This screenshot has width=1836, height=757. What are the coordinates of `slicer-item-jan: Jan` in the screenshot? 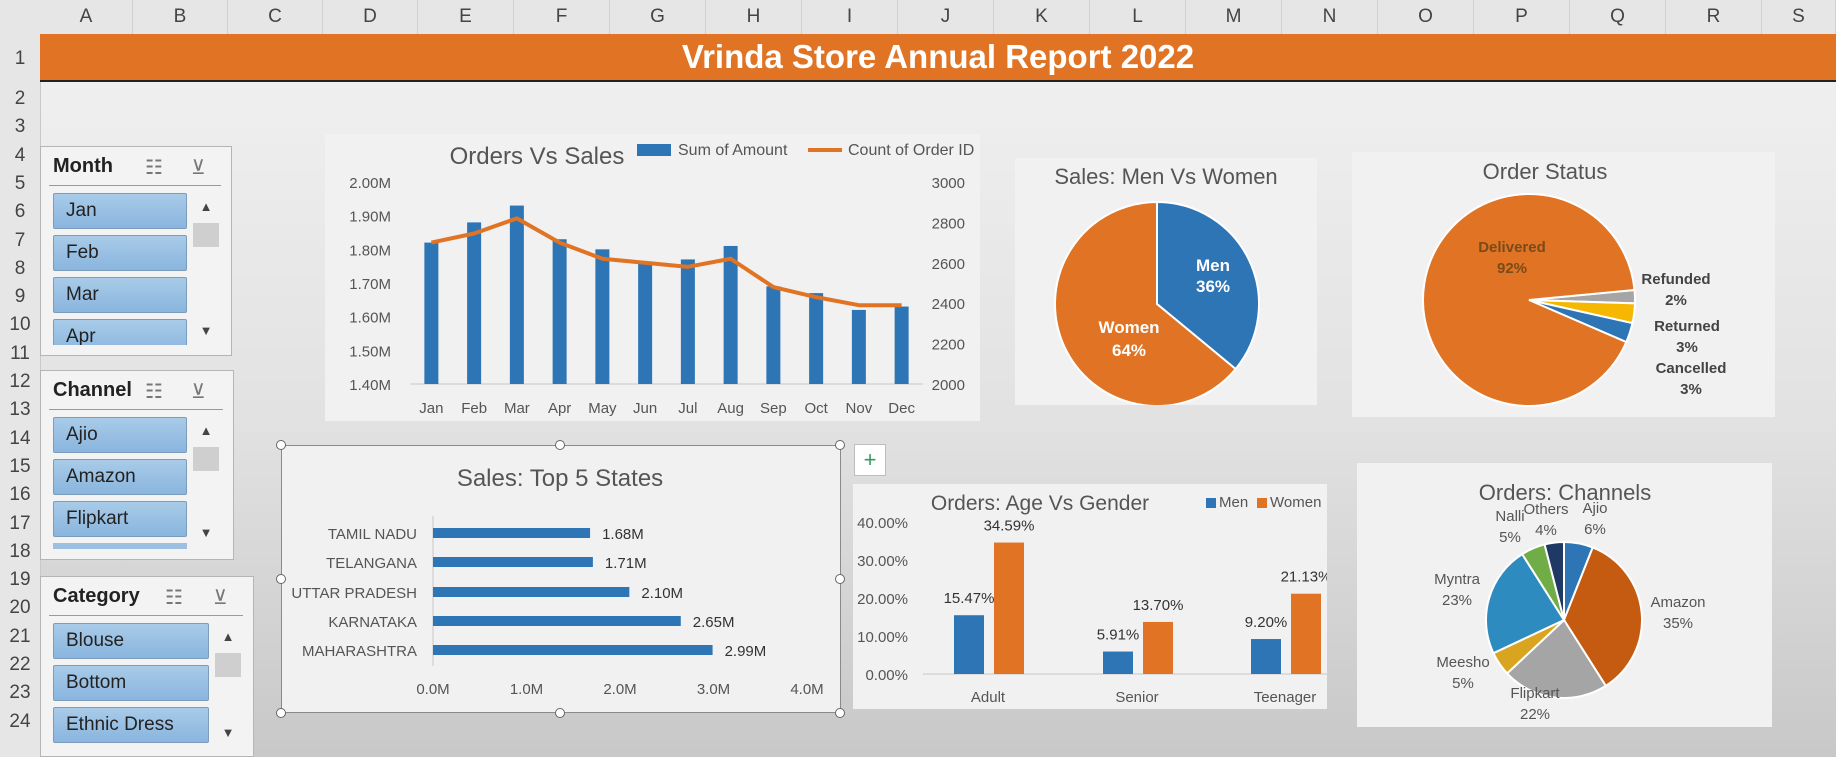 It's located at (120, 211).